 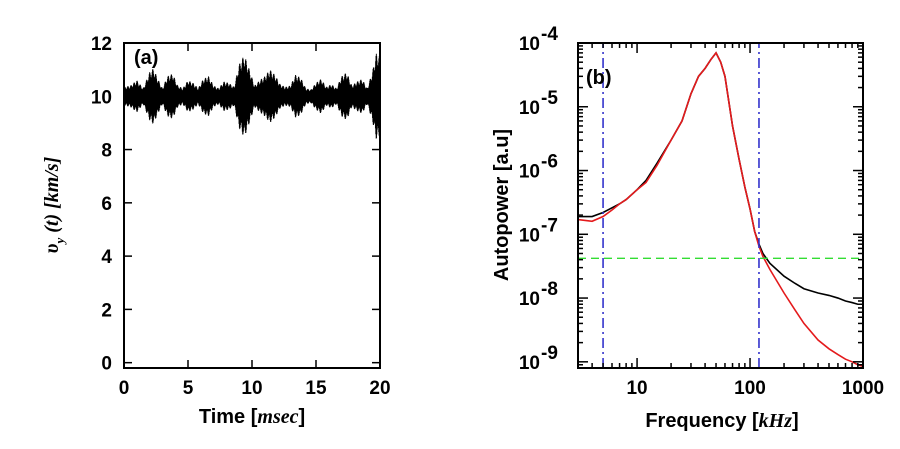 What do you see at coordinates (101, 44) in the screenshot?
I see `panel-a-y-tick-label: 12` at bounding box center [101, 44].